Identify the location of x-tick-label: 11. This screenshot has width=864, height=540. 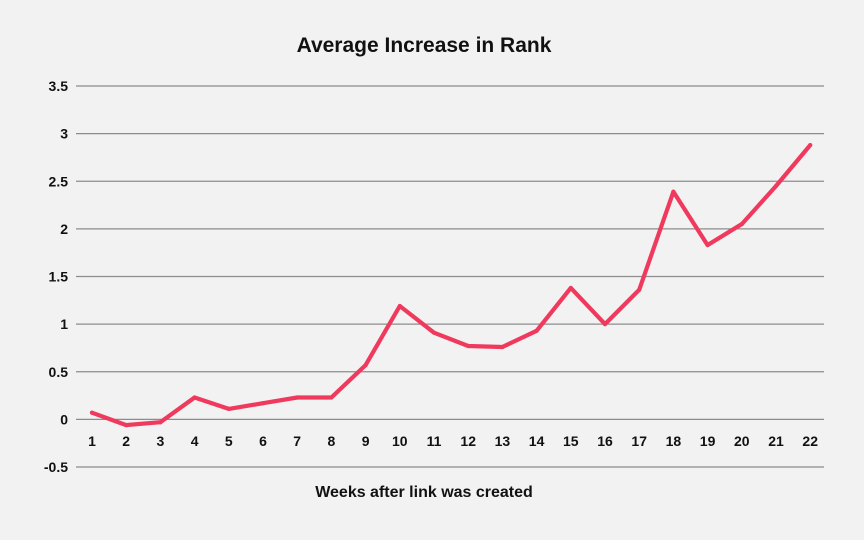
(434, 441).